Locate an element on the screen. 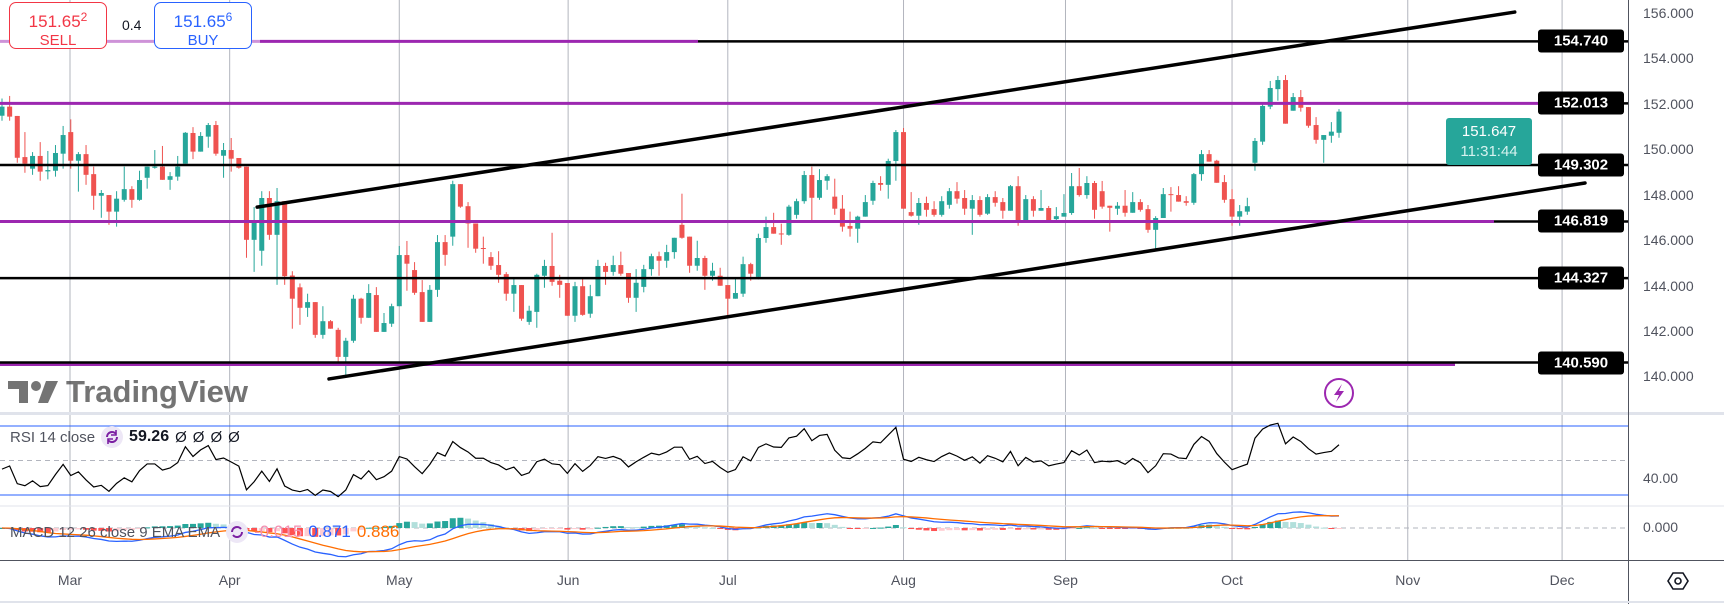 This screenshot has width=1724, height=604. month-label: Dec is located at coordinates (1562, 580).